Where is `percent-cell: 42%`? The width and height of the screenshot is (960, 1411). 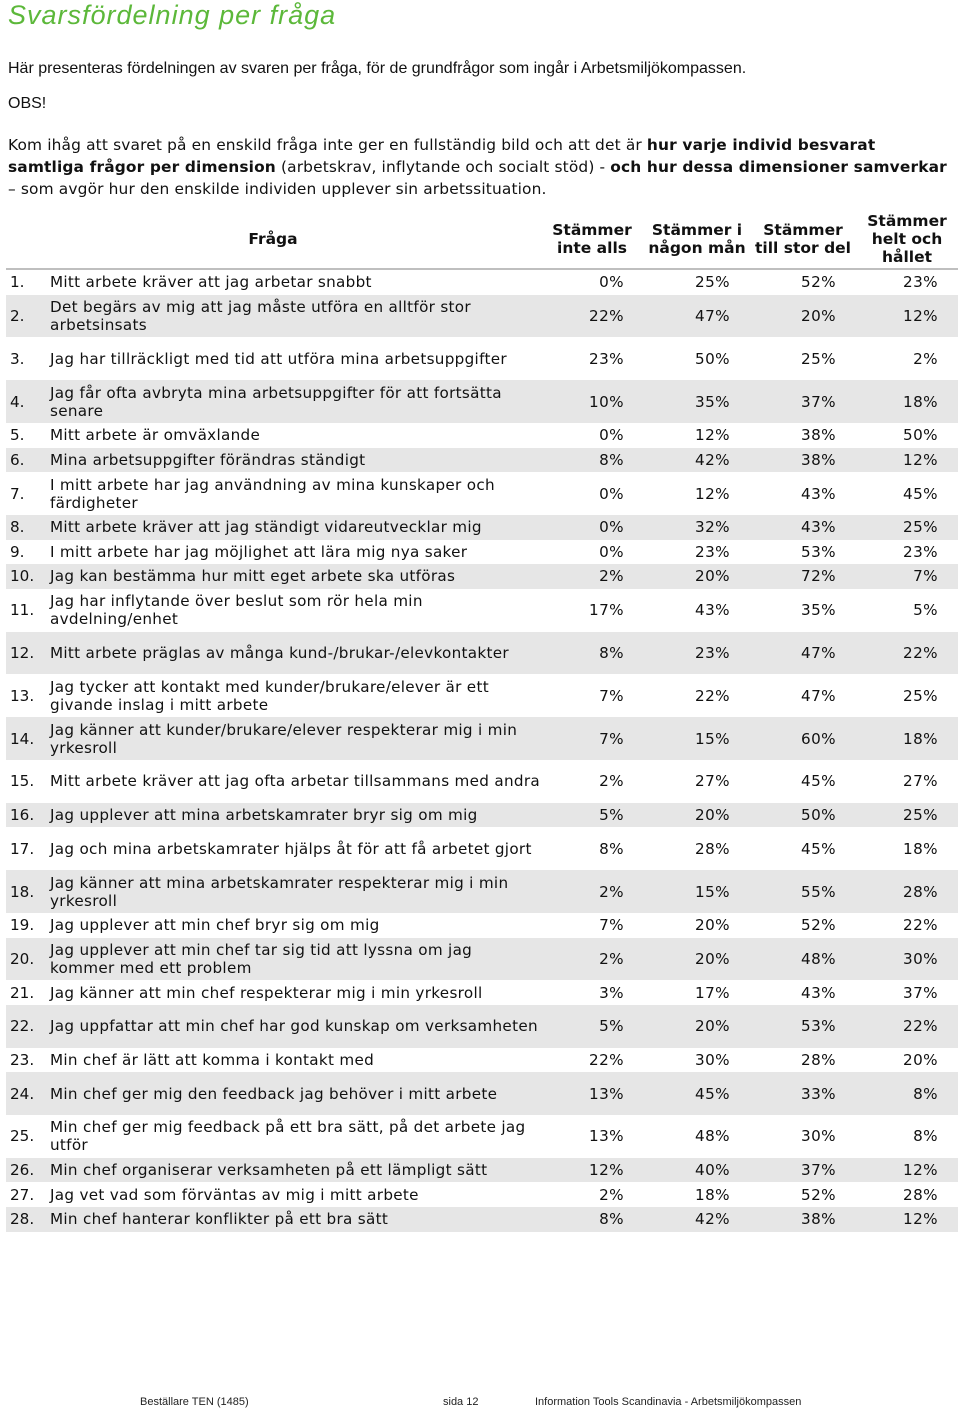 percent-cell: 42% is located at coordinates (697, 1219).